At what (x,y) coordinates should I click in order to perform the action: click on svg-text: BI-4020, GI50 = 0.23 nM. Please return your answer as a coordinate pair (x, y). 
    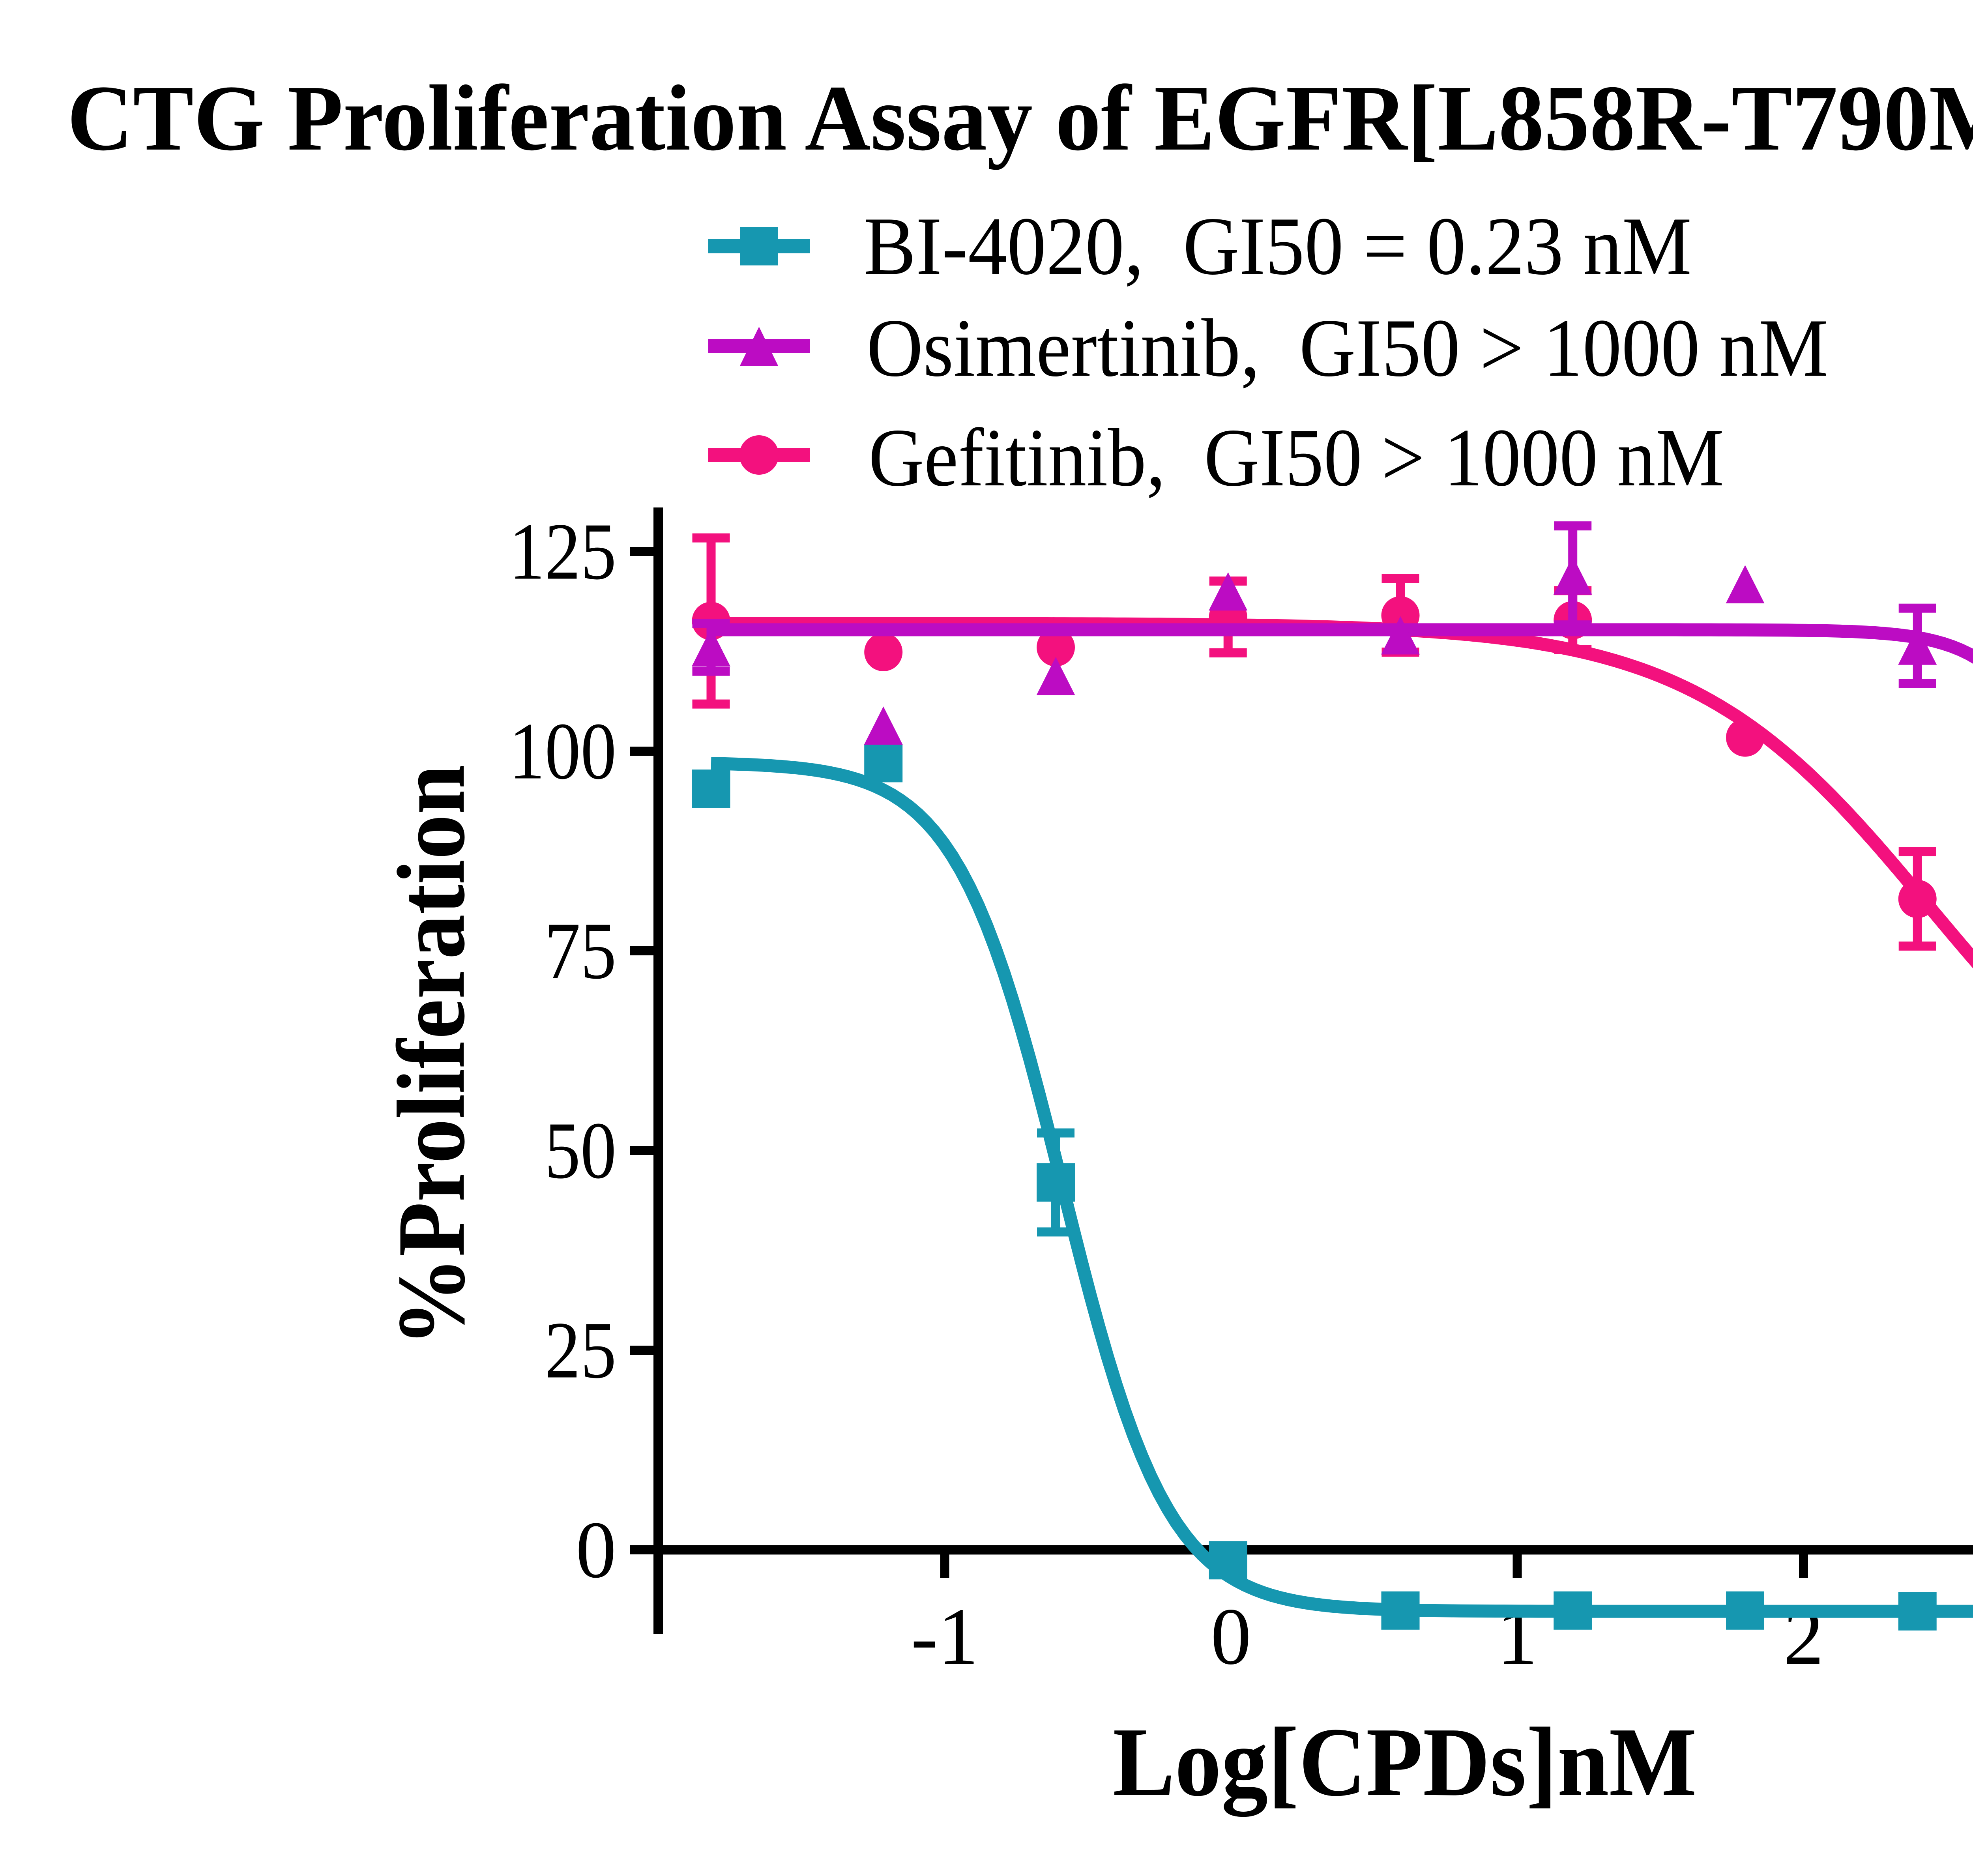
    Looking at the image, I should click on (1278, 246).